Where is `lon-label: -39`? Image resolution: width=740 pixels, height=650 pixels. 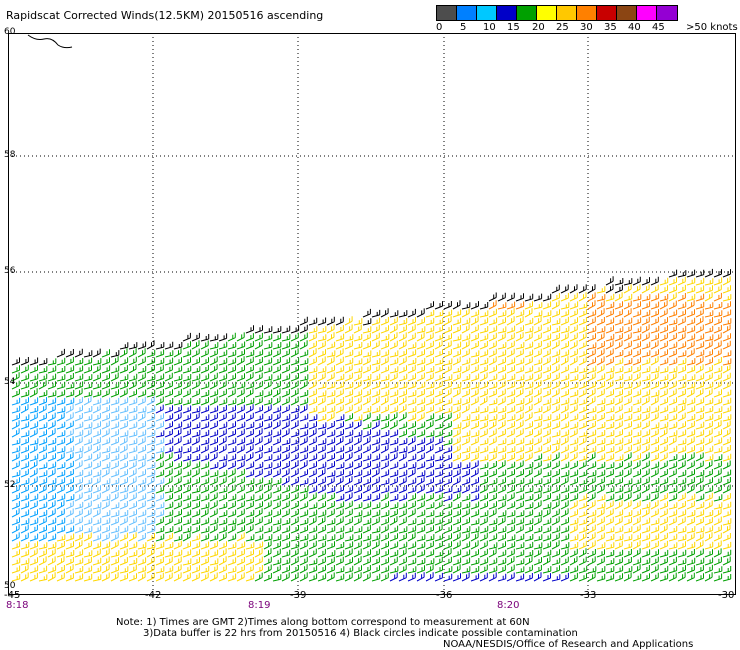
lon-label: -39 is located at coordinates (298, 595).